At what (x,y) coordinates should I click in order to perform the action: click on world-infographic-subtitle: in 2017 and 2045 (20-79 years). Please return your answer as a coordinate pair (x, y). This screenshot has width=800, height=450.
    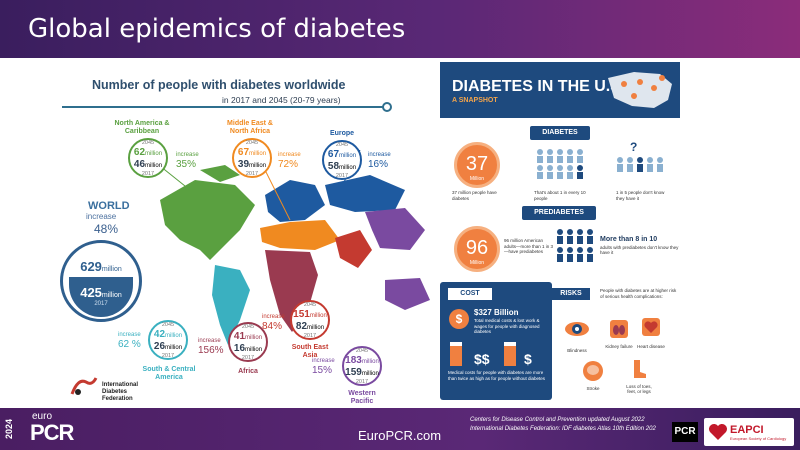
    Looking at the image, I should click on (281, 100).